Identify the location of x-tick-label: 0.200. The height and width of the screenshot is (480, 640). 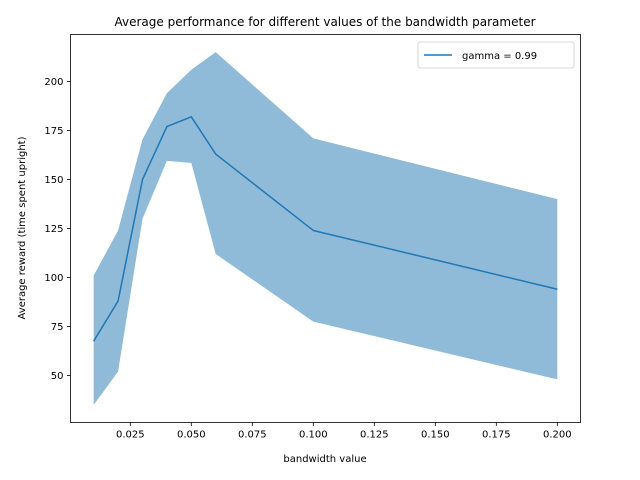
(557, 435).